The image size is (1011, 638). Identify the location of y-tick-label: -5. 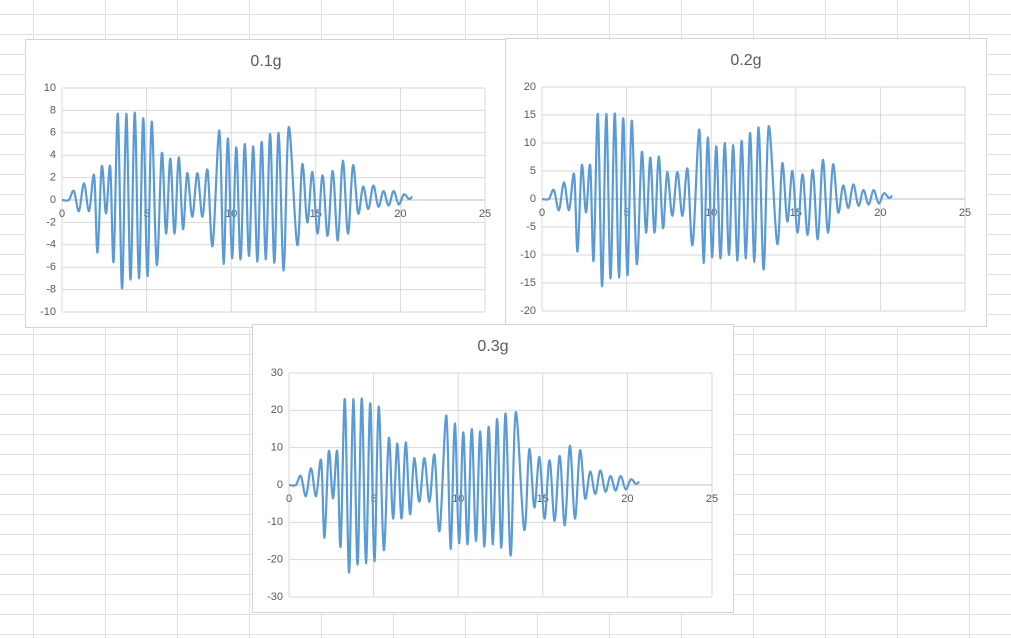
(531, 227).